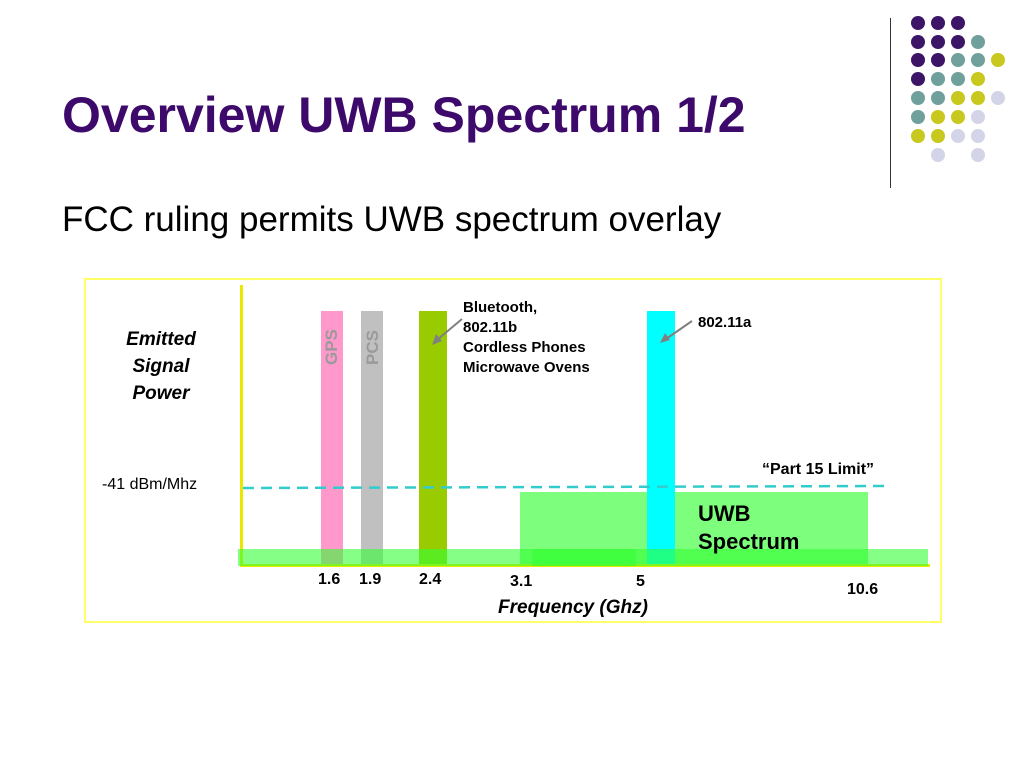  Describe the element at coordinates (331, 347) in the screenshot. I see `band-label-gps: GPS` at that location.